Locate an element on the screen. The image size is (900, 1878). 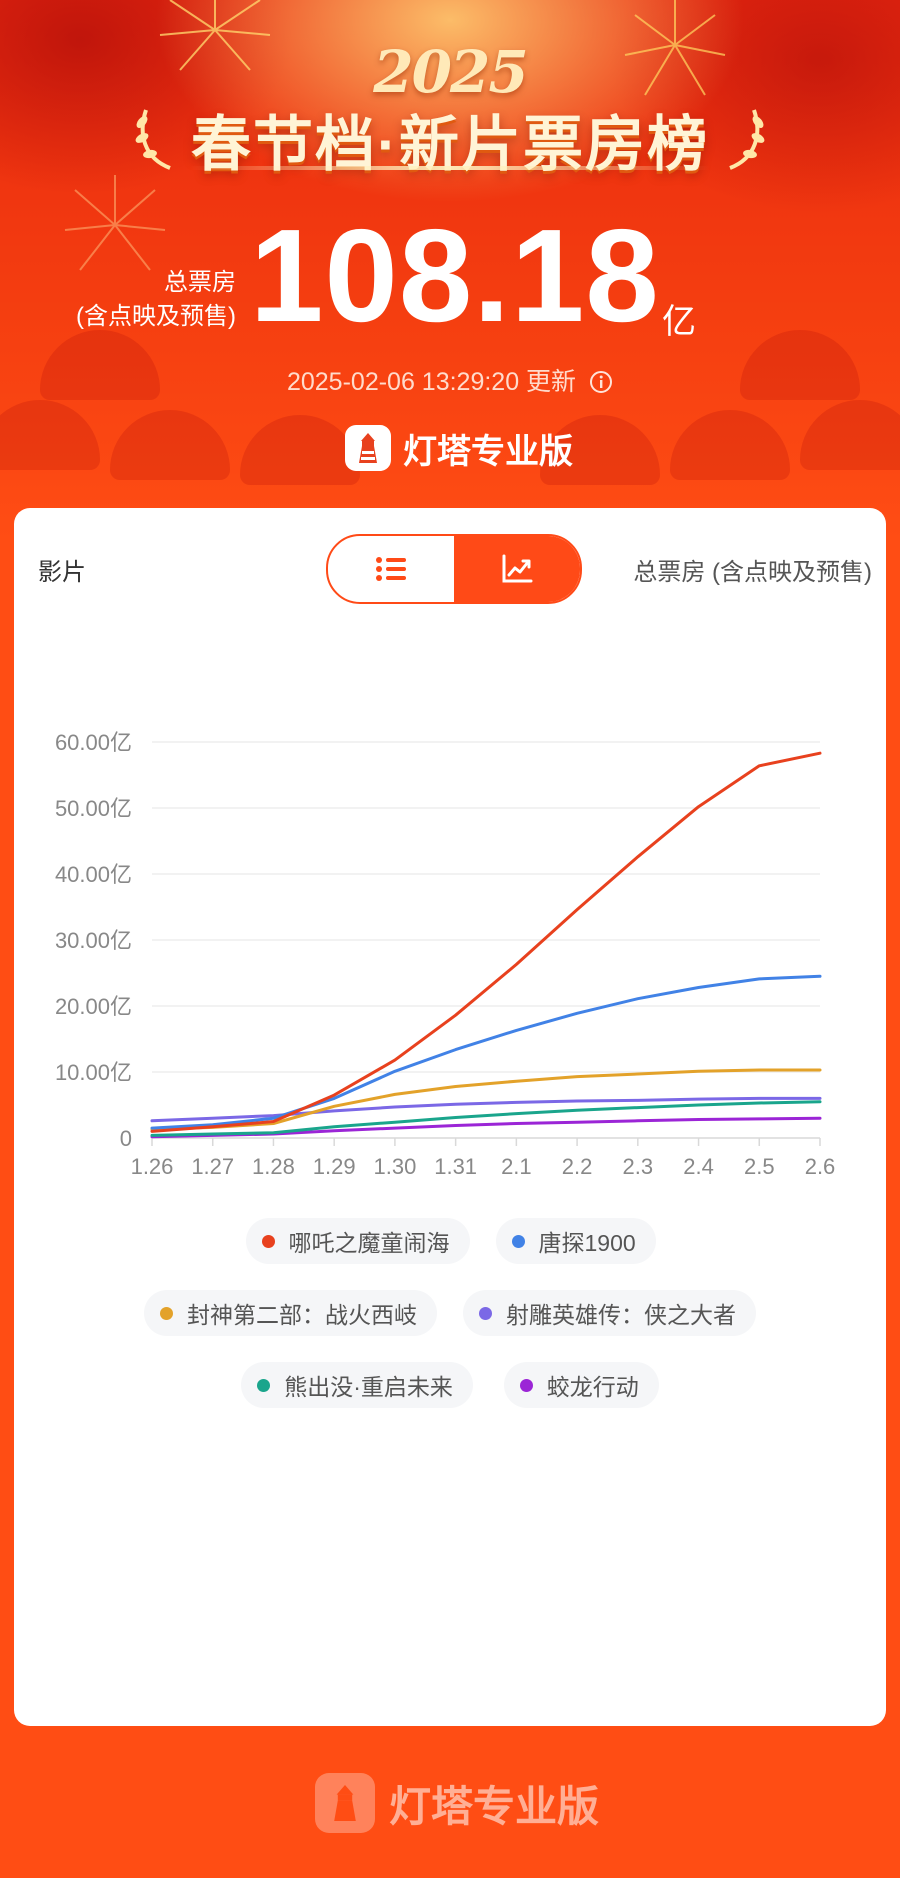
update-time-row: 2025-02-06 13:29:20 更新 is located at coordinates (450, 380).